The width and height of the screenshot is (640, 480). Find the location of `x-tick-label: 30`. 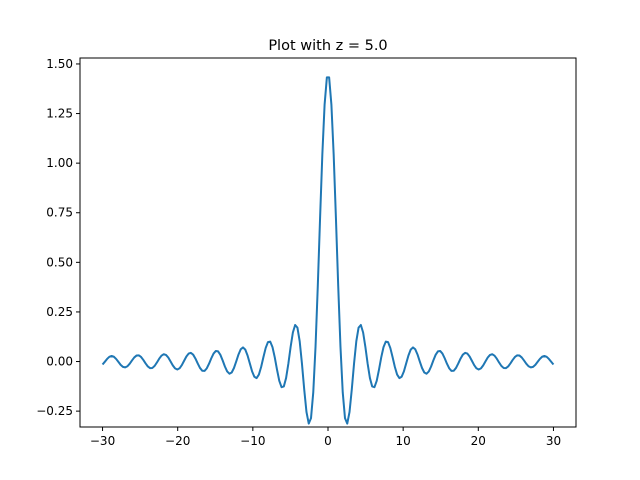

x-tick-label: 30 is located at coordinates (553, 441).